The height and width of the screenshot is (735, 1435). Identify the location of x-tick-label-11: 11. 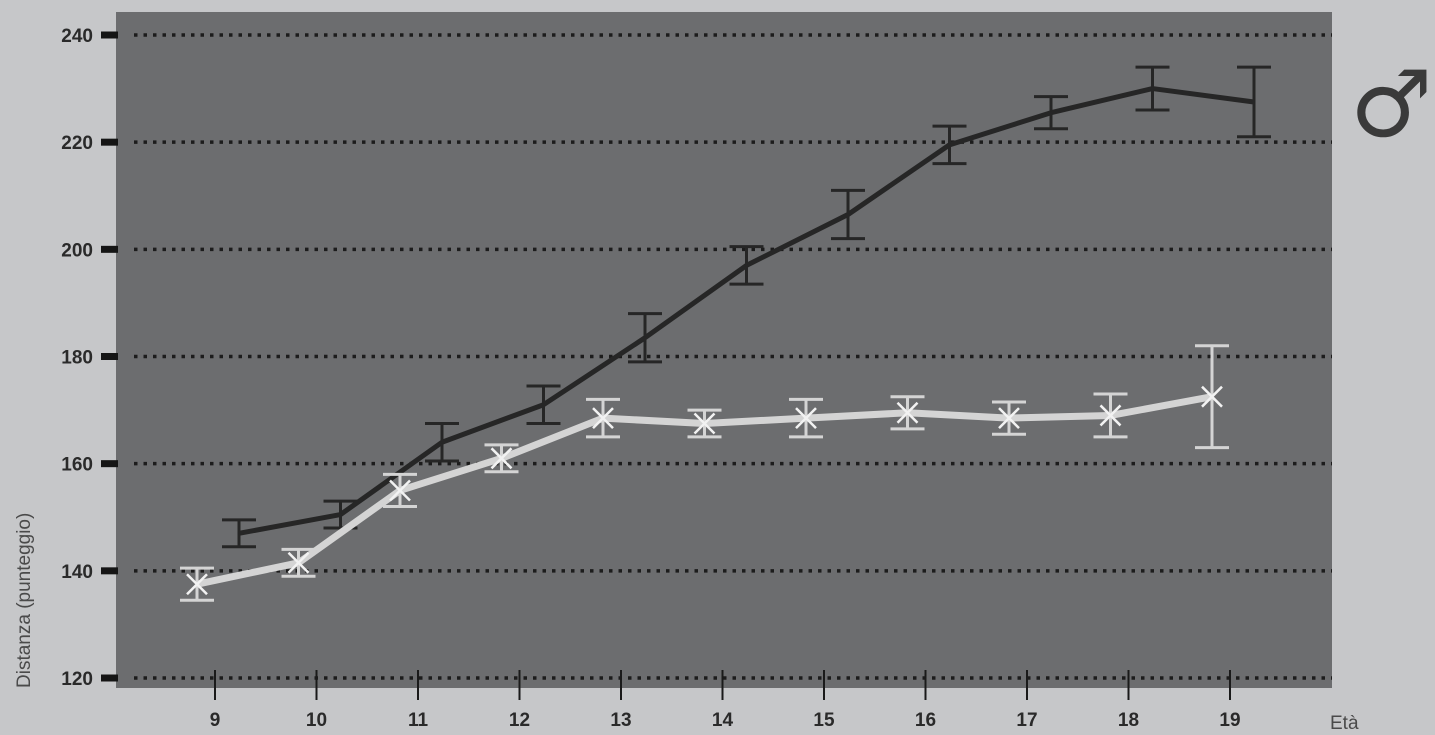
(418, 720).